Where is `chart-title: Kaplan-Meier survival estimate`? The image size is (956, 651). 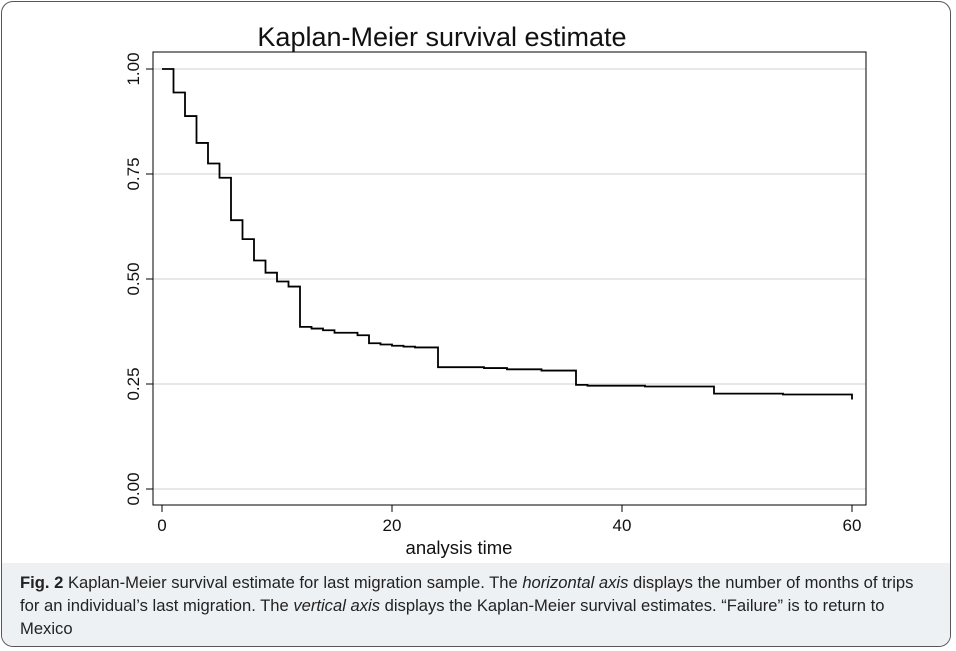 chart-title: Kaplan-Meier survival estimate is located at coordinates (441, 37).